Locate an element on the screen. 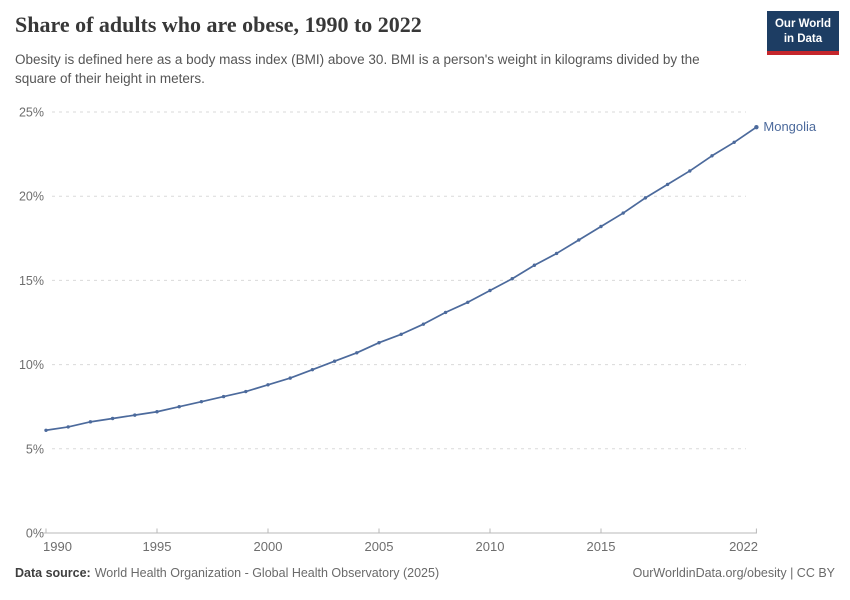  x-tick-label: 2022 is located at coordinates (743, 546).